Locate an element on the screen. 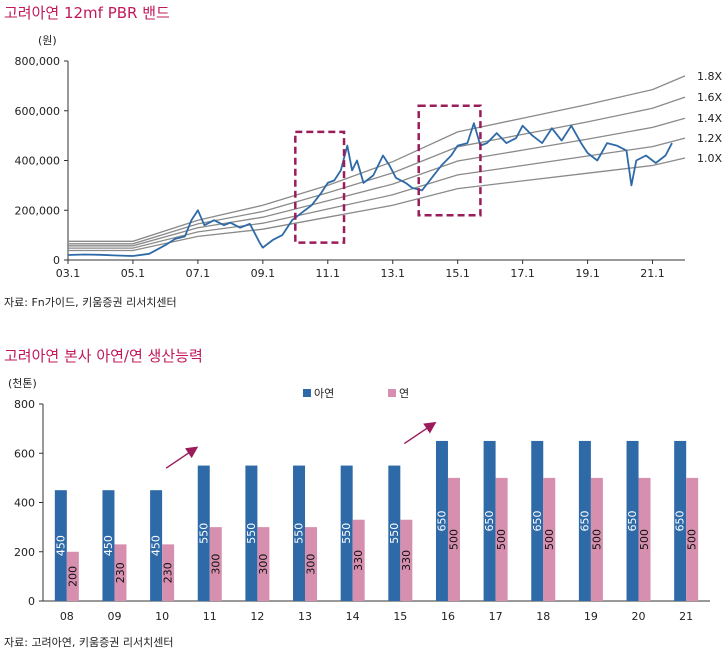  legend-swatch-lead is located at coordinates (392, 393).